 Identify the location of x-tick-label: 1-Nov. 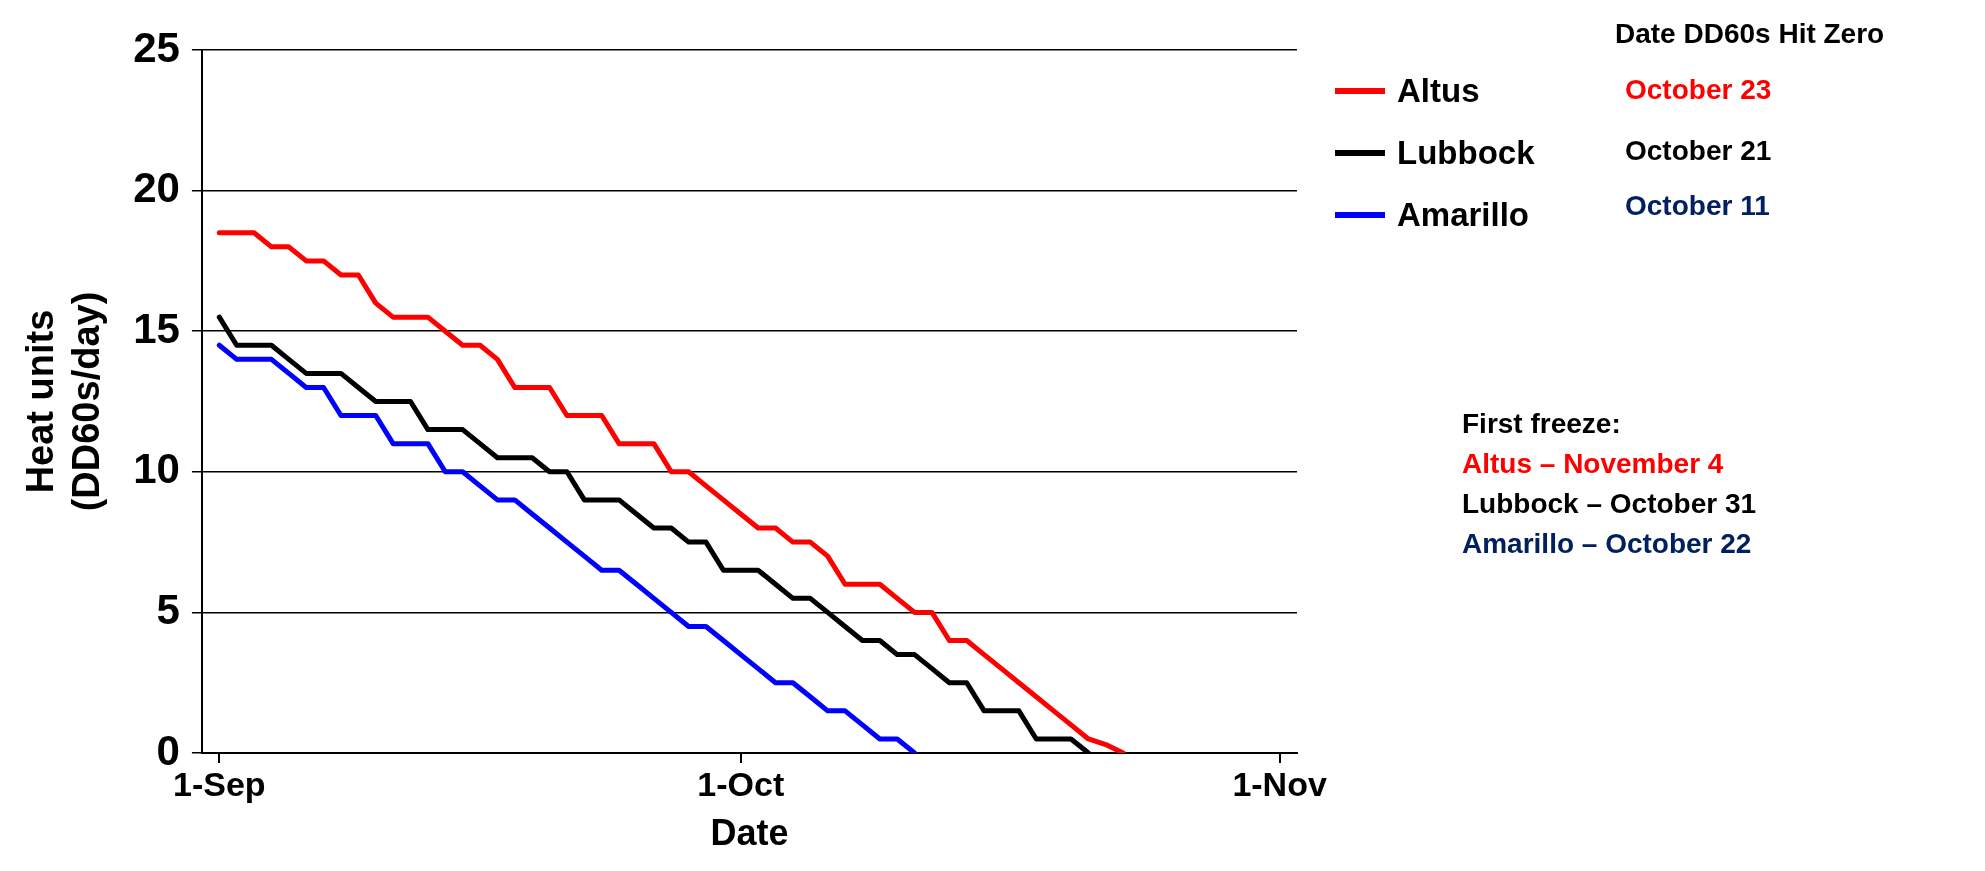
(1279, 783).